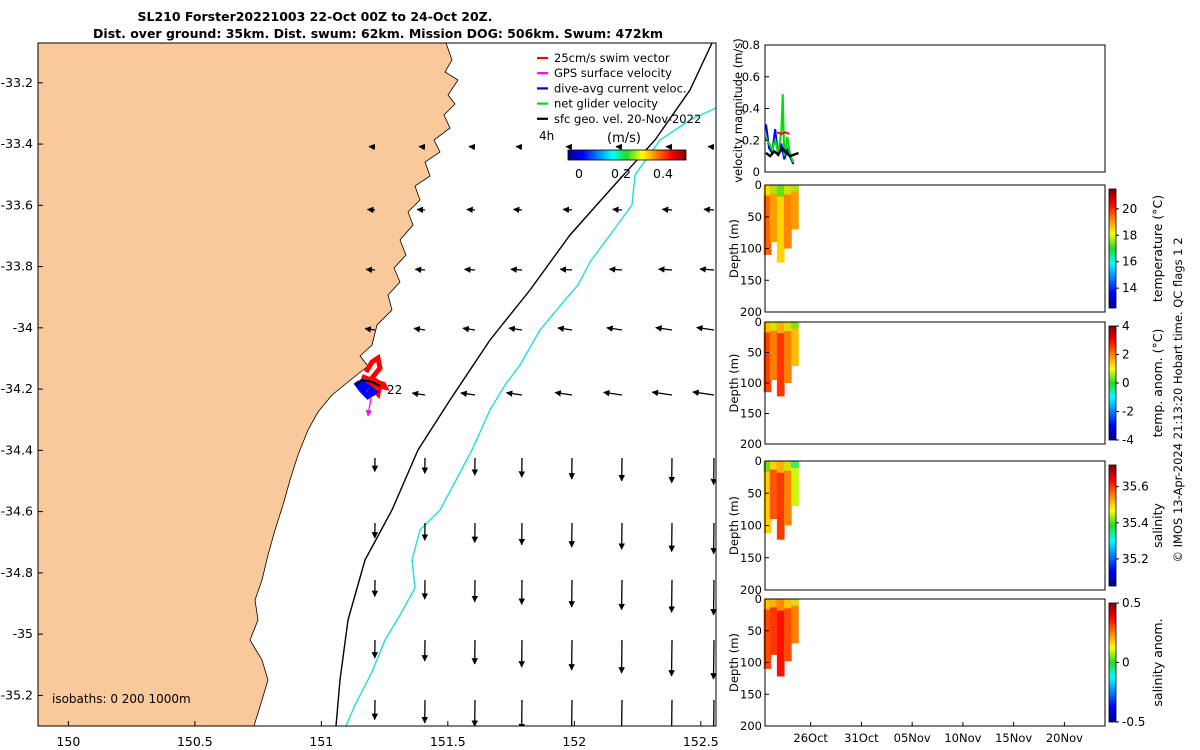 The height and width of the screenshot is (750, 1200). What do you see at coordinates (606, 104) in the screenshot?
I see `legend-entry: net glider velocity` at bounding box center [606, 104].